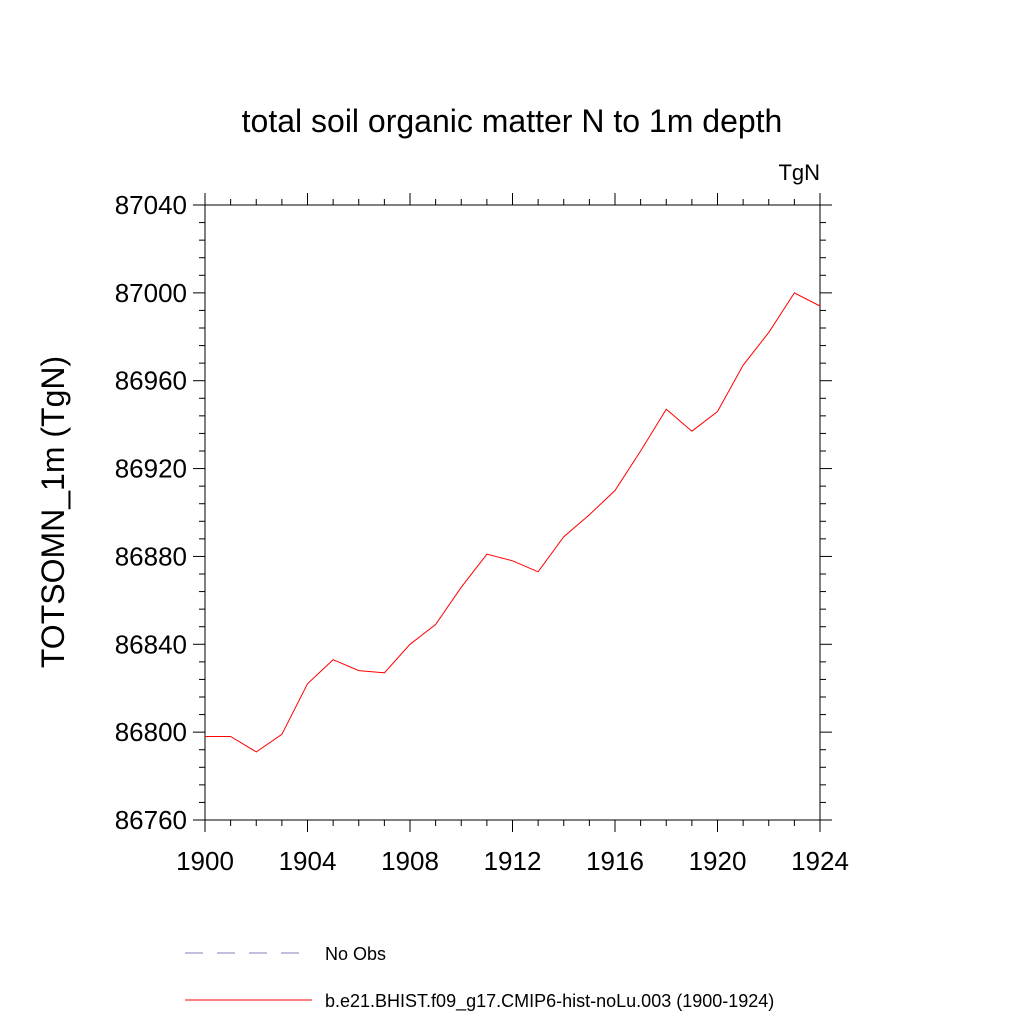 This screenshot has width=1024, height=1024. Describe the element at coordinates (355, 954) in the screenshot. I see `legend-label: No Obs` at that location.